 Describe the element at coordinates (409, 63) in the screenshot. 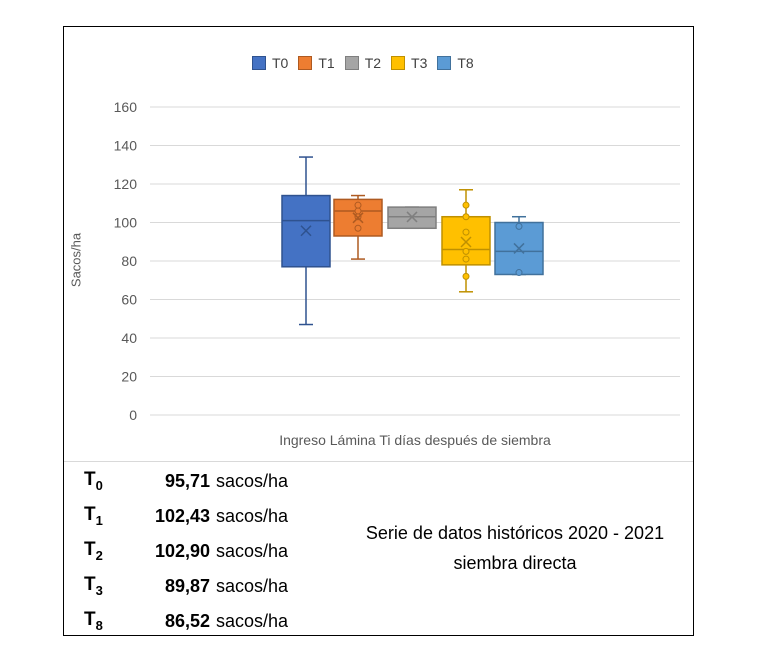

I see `legend-item: T3` at that location.